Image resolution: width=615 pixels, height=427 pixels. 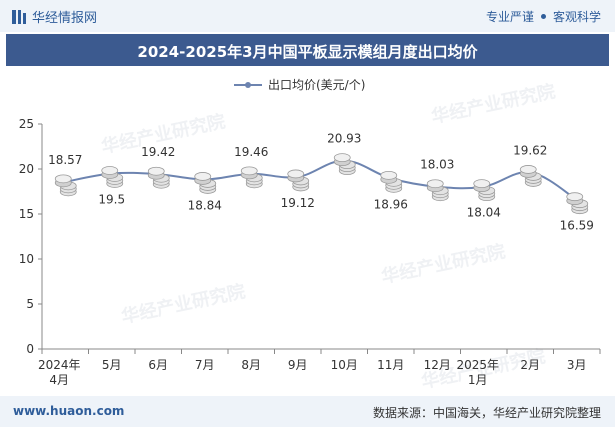 What do you see at coordinates (69, 411) in the screenshot?
I see `website-link: www.huaon.com` at bounding box center [69, 411].